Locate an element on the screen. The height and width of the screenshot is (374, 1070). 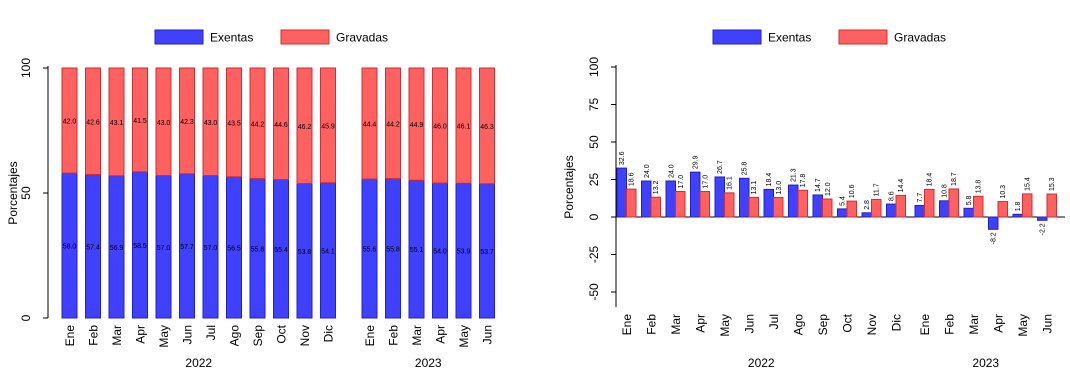
data-label-gravadas: 10.3 is located at coordinates (1003, 192).